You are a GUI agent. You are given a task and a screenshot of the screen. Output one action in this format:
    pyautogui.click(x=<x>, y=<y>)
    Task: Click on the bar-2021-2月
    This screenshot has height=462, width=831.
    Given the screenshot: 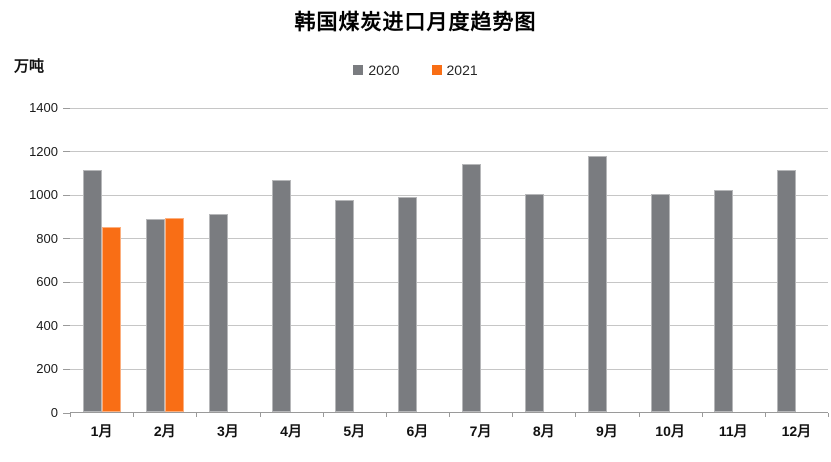 What is the action you would take?
    pyautogui.click(x=174, y=315)
    